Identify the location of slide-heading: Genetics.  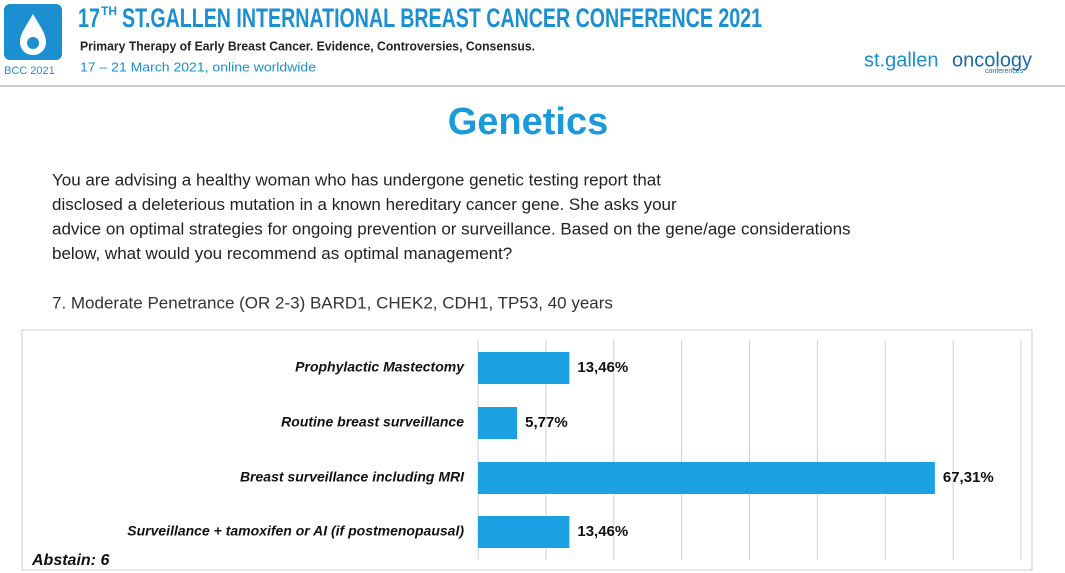
(528, 122).